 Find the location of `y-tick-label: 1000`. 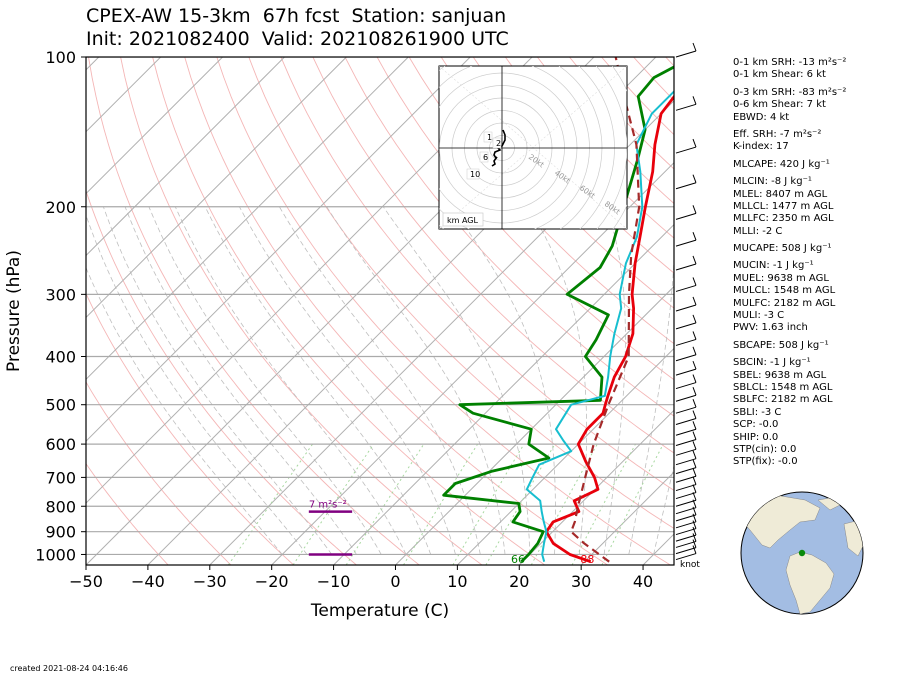

y-tick-label: 1000 is located at coordinates (55, 554).